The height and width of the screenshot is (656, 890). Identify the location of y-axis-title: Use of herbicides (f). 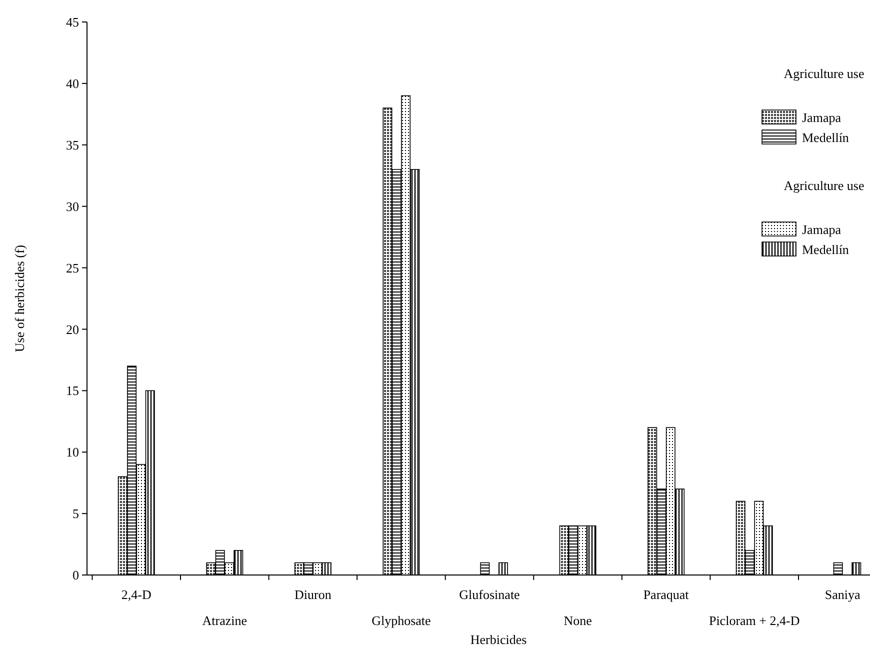
(19, 298).